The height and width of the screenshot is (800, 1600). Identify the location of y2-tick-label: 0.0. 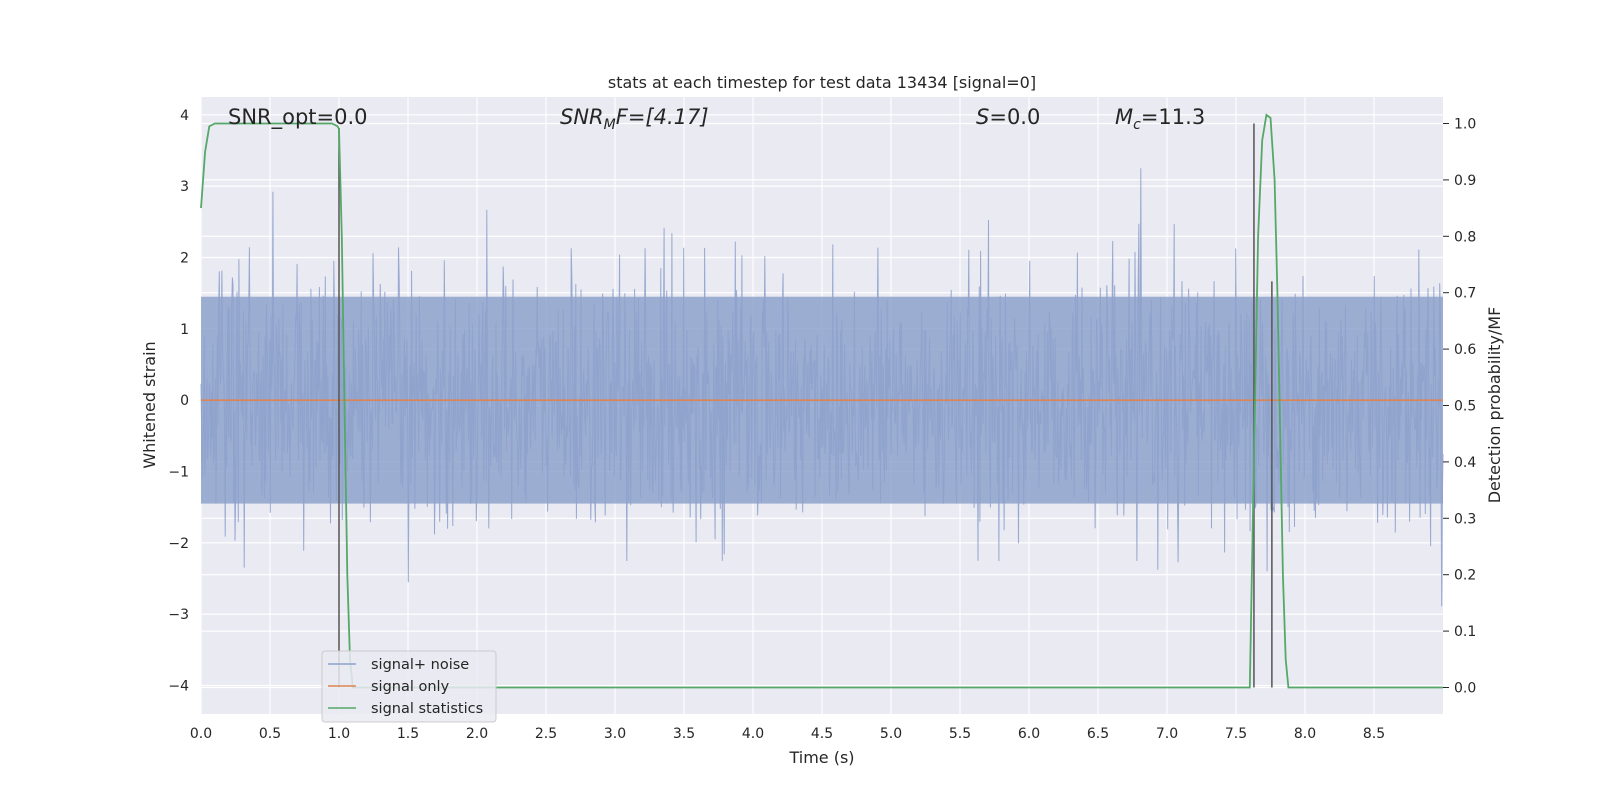
(1465, 688).